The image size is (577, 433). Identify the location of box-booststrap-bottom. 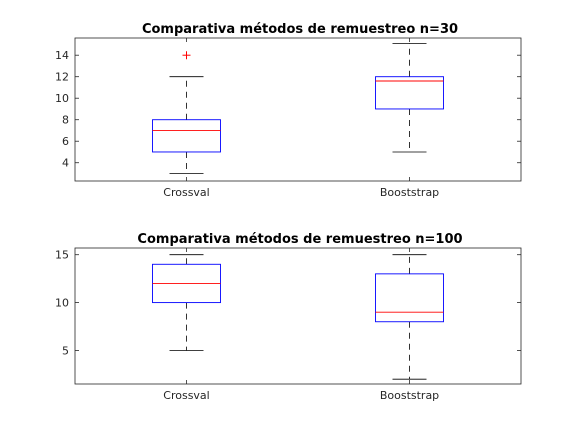
(409, 298).